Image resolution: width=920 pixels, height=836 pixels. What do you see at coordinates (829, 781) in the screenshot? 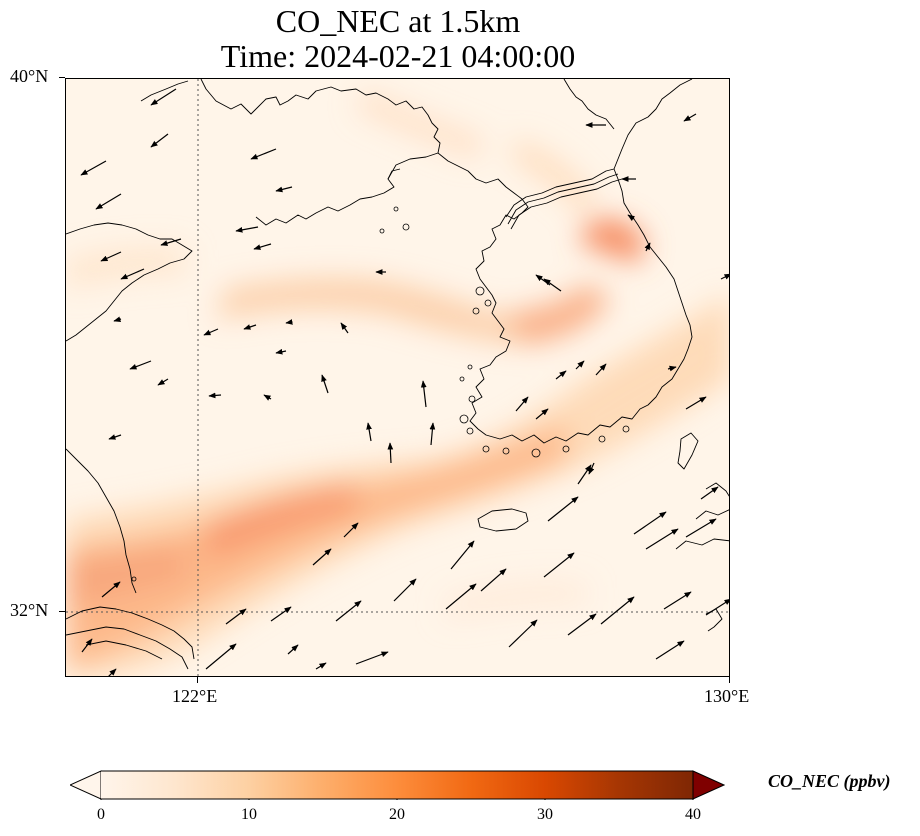
I see `colorbar-title: CO_NEC (ppbv)` at bounding box center [829, 781].